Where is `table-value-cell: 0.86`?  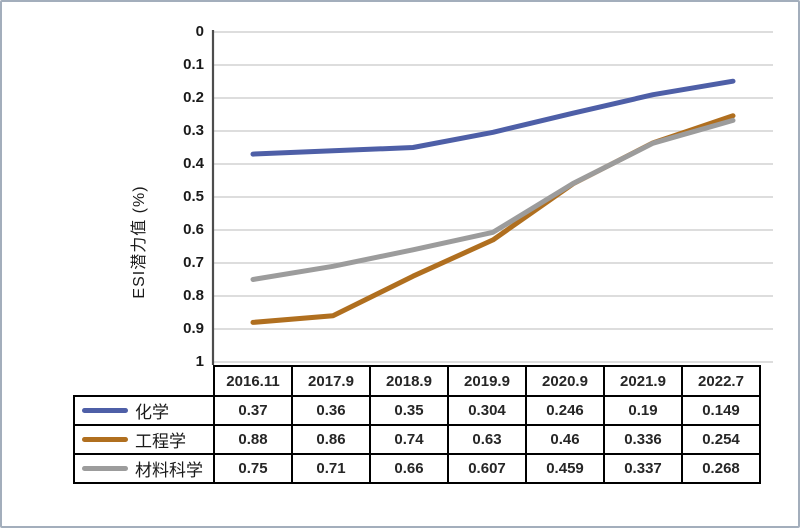 table-value-cell: 0.86 is located at coordinates (331, 439).